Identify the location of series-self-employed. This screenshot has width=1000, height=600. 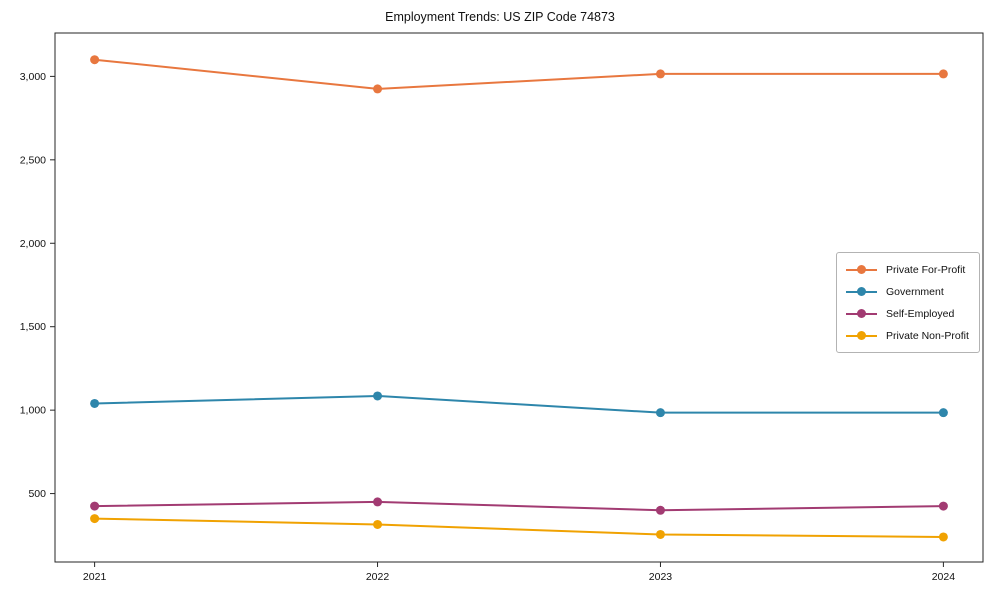
(519, 506).